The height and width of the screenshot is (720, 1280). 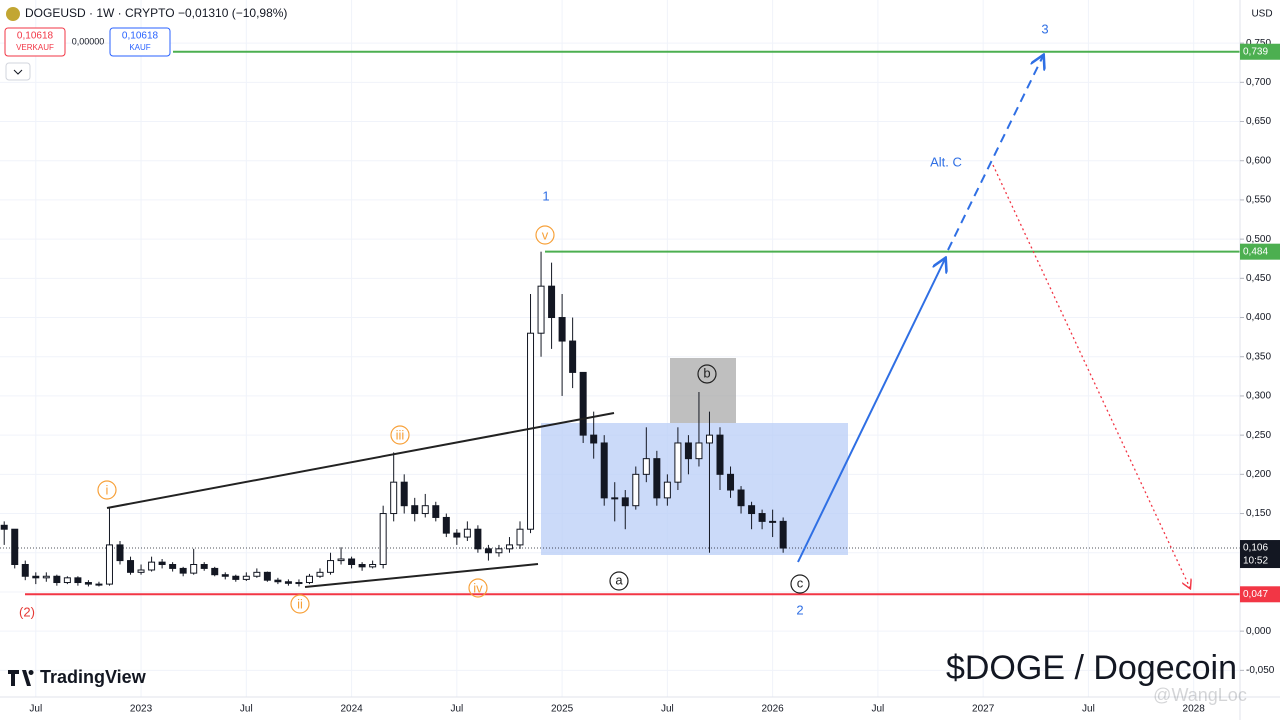 What do you see at coordinates (141, 709) in the screenshot?
I see `x-tick-label: 2023` at bounding box center [141, 709].